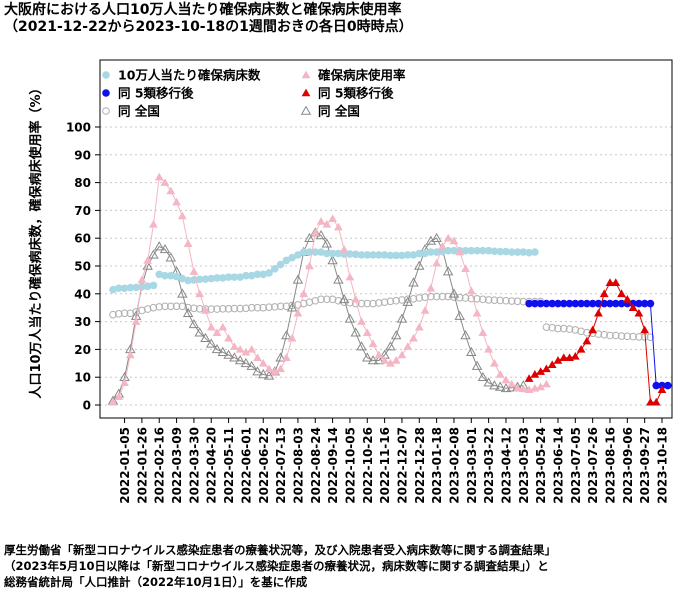 This screenshot has width=700, height=600. Describe the element at coordinates (645, 465) in the screenshot. I see `x-tick-label: 2023-09-27` at that location.